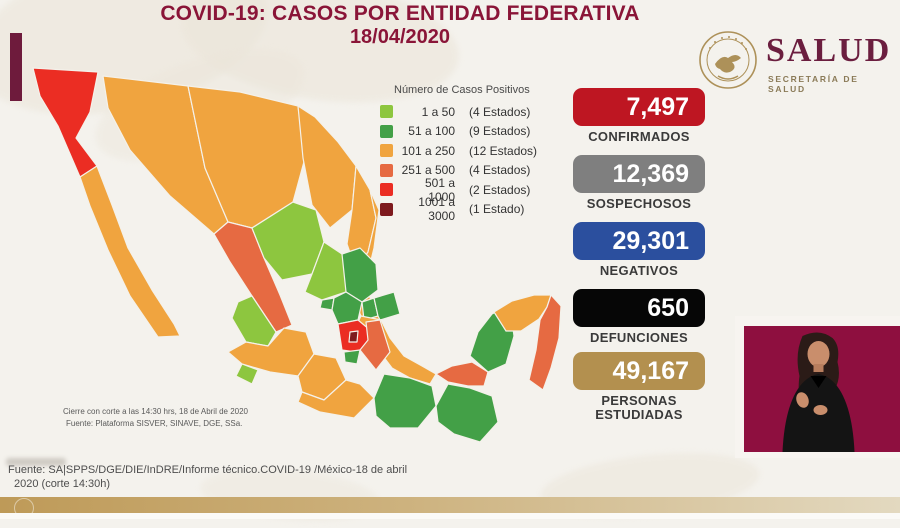 This screenshot has width=900, height=528. Describe the element at coordinates (438, 111) in the screenshot. I see `legend-range: 1 a 50` at that location.